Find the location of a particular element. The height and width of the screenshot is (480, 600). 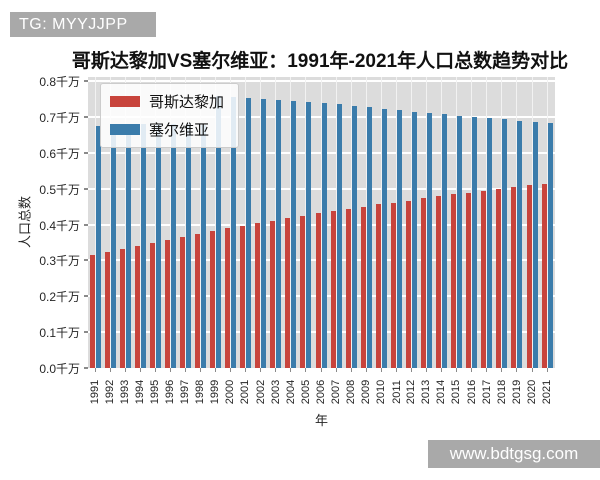

bar-costa-rica-1999 is located at coordinates (213, 299).